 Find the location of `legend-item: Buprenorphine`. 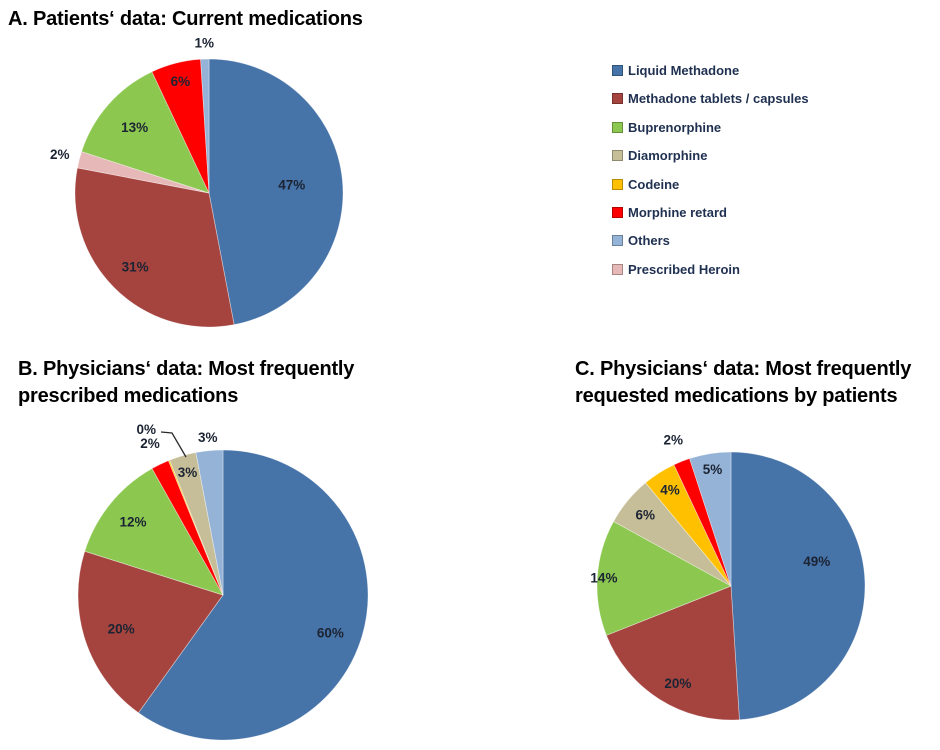

legend-item: Buprenorphine is located at coordinates (710, 127).